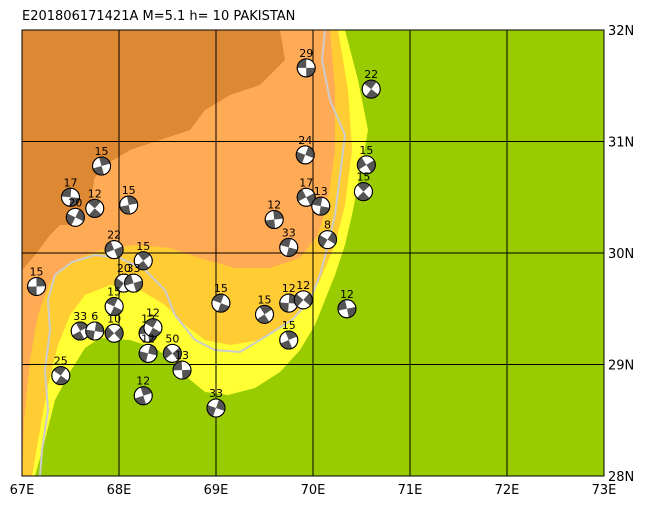 The width and height of the screenshot is (648, 505). Describe the element at coordinates (371, 74) in the screenshot. I see `depth-label: 22` at that location.